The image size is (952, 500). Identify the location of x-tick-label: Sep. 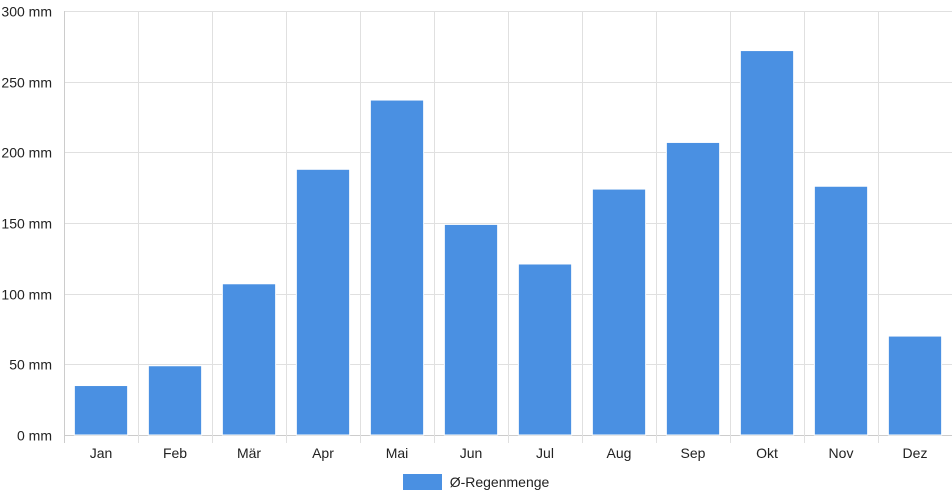
(693, 453).